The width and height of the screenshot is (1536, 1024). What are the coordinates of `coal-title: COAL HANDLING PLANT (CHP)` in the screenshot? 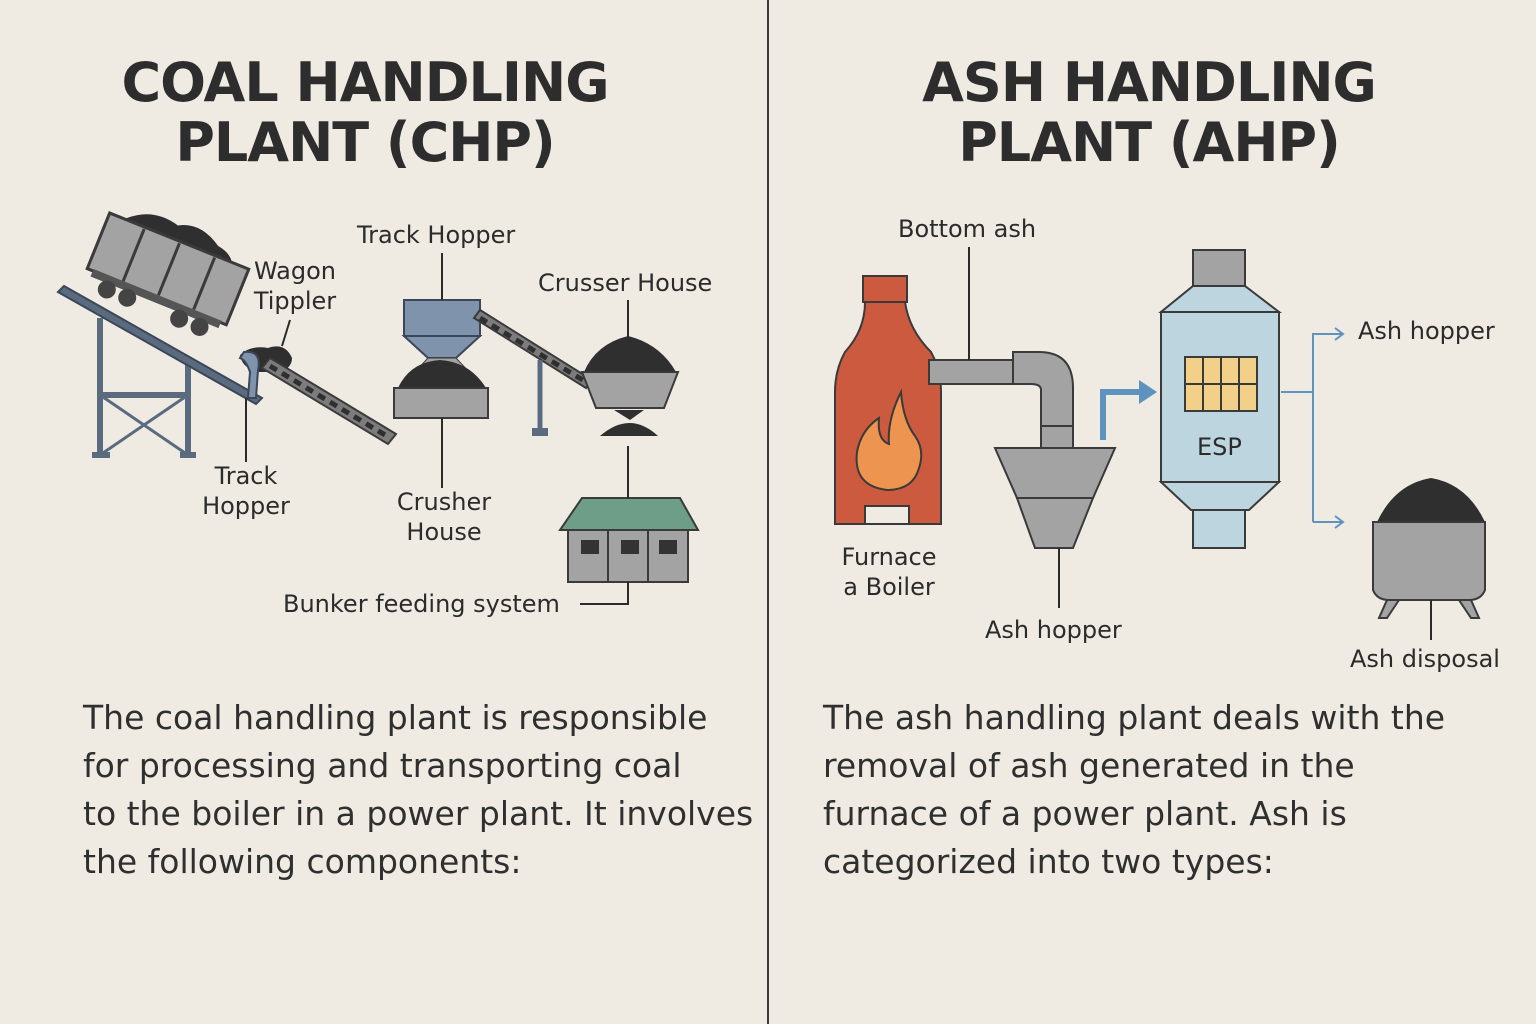 It's located at (365, 113).